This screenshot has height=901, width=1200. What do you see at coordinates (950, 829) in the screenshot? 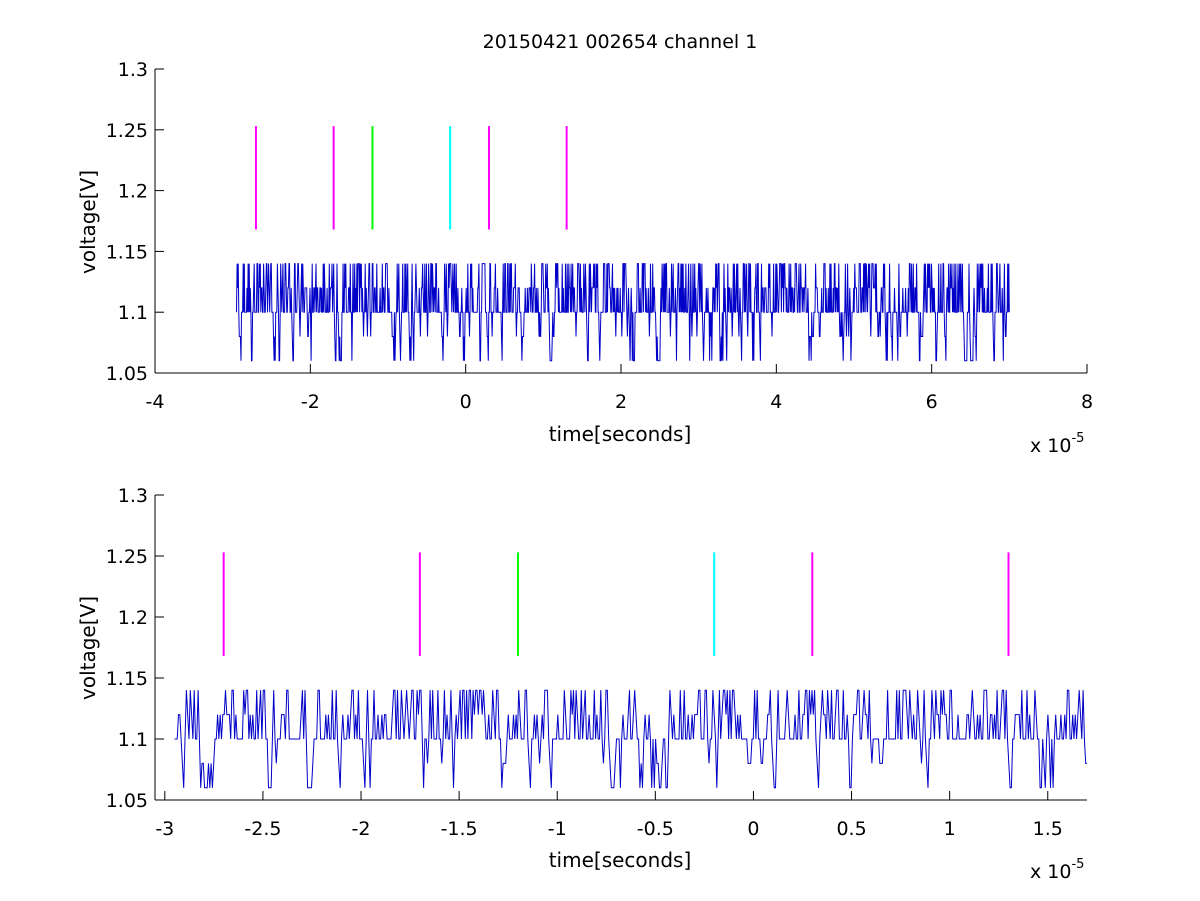
I see `bottom-x-tick-label: 1` at bounding box center [950, 829].